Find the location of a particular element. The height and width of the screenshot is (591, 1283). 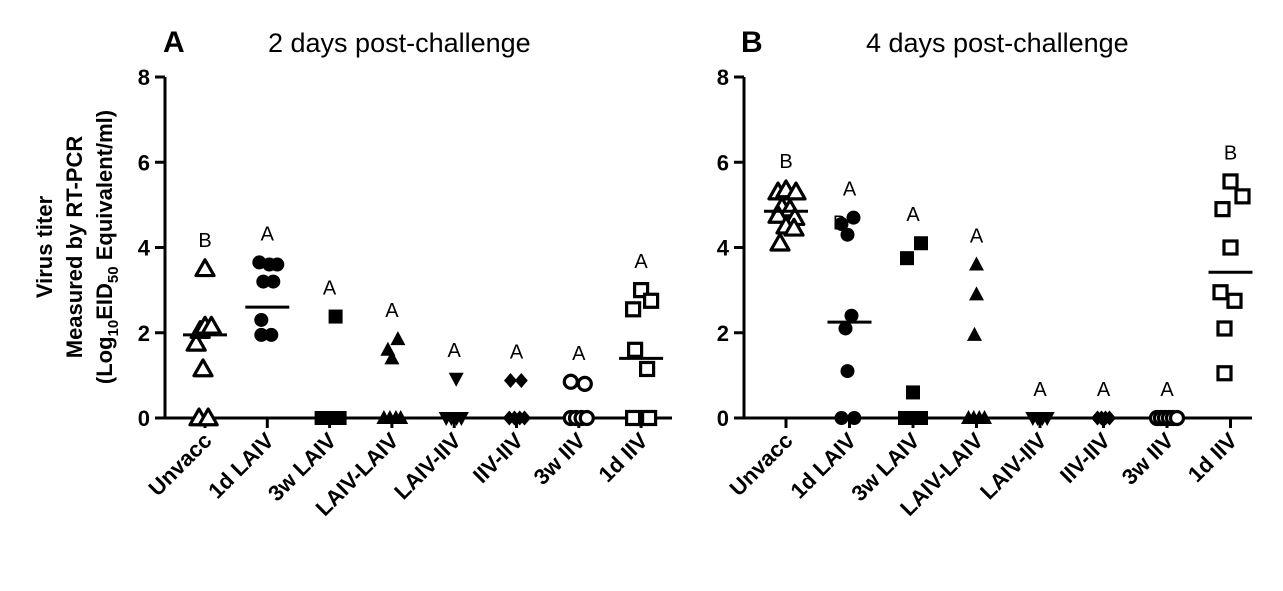

x-tick-label: 3w IIV is located at coordinates (560, 459).